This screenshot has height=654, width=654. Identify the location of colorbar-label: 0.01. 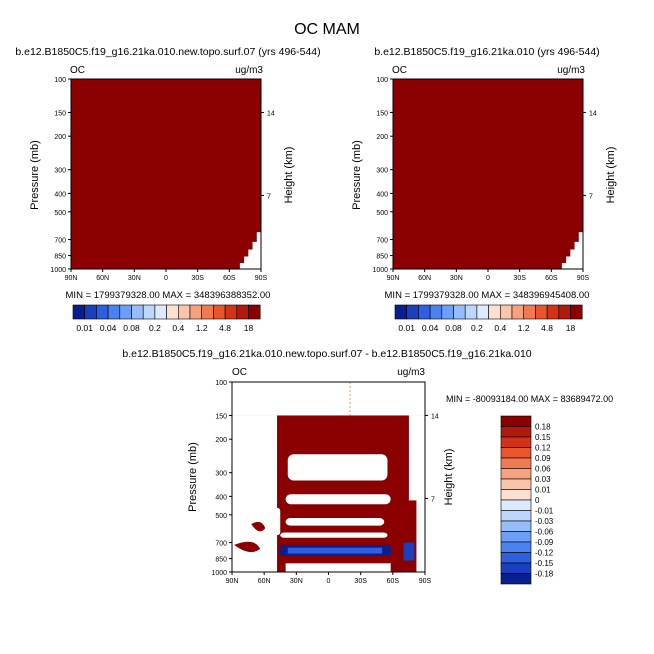
(406, 328).